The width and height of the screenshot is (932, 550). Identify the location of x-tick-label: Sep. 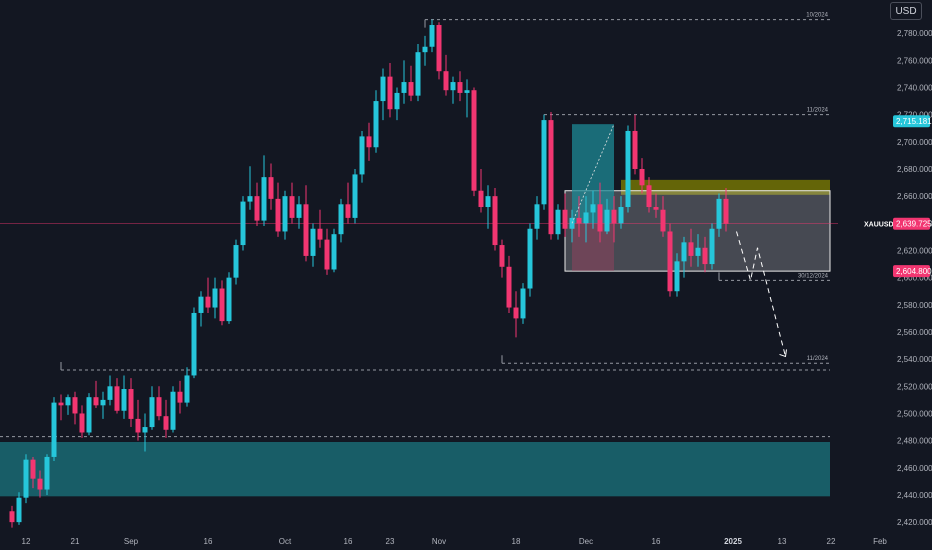
(131, 541).